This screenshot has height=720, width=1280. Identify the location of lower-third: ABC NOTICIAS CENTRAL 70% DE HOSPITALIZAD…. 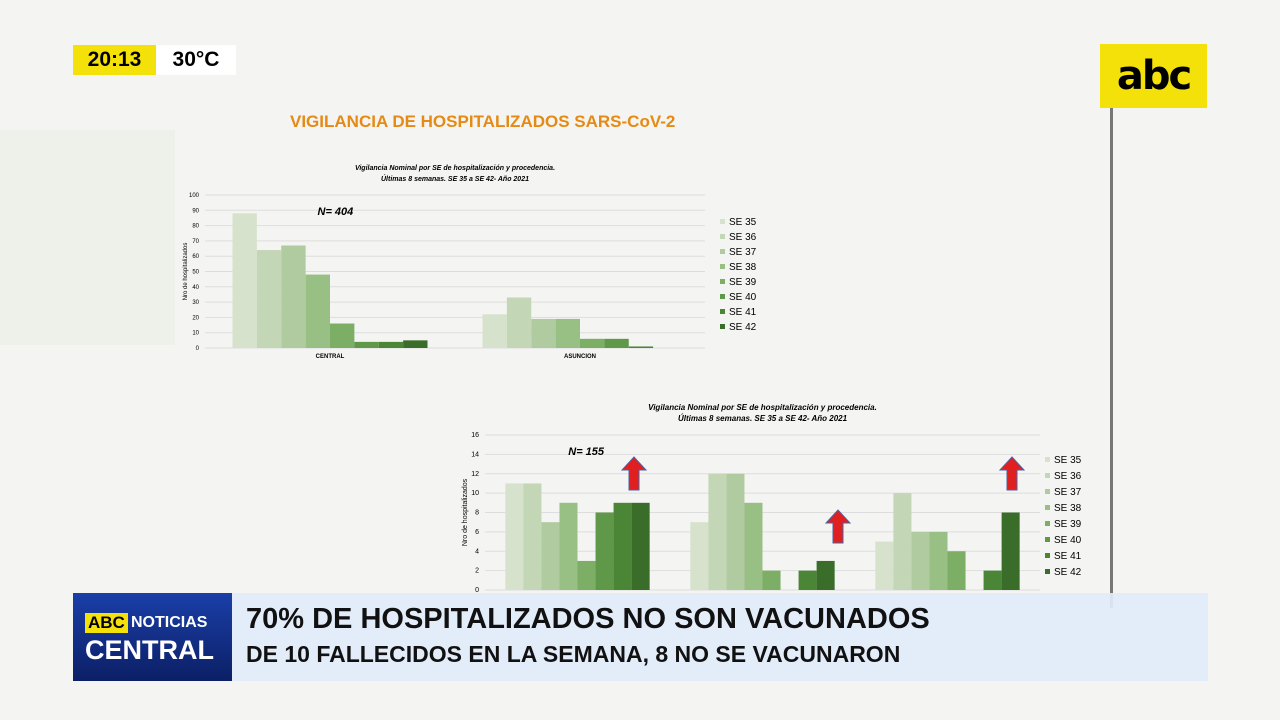
(640, 637).